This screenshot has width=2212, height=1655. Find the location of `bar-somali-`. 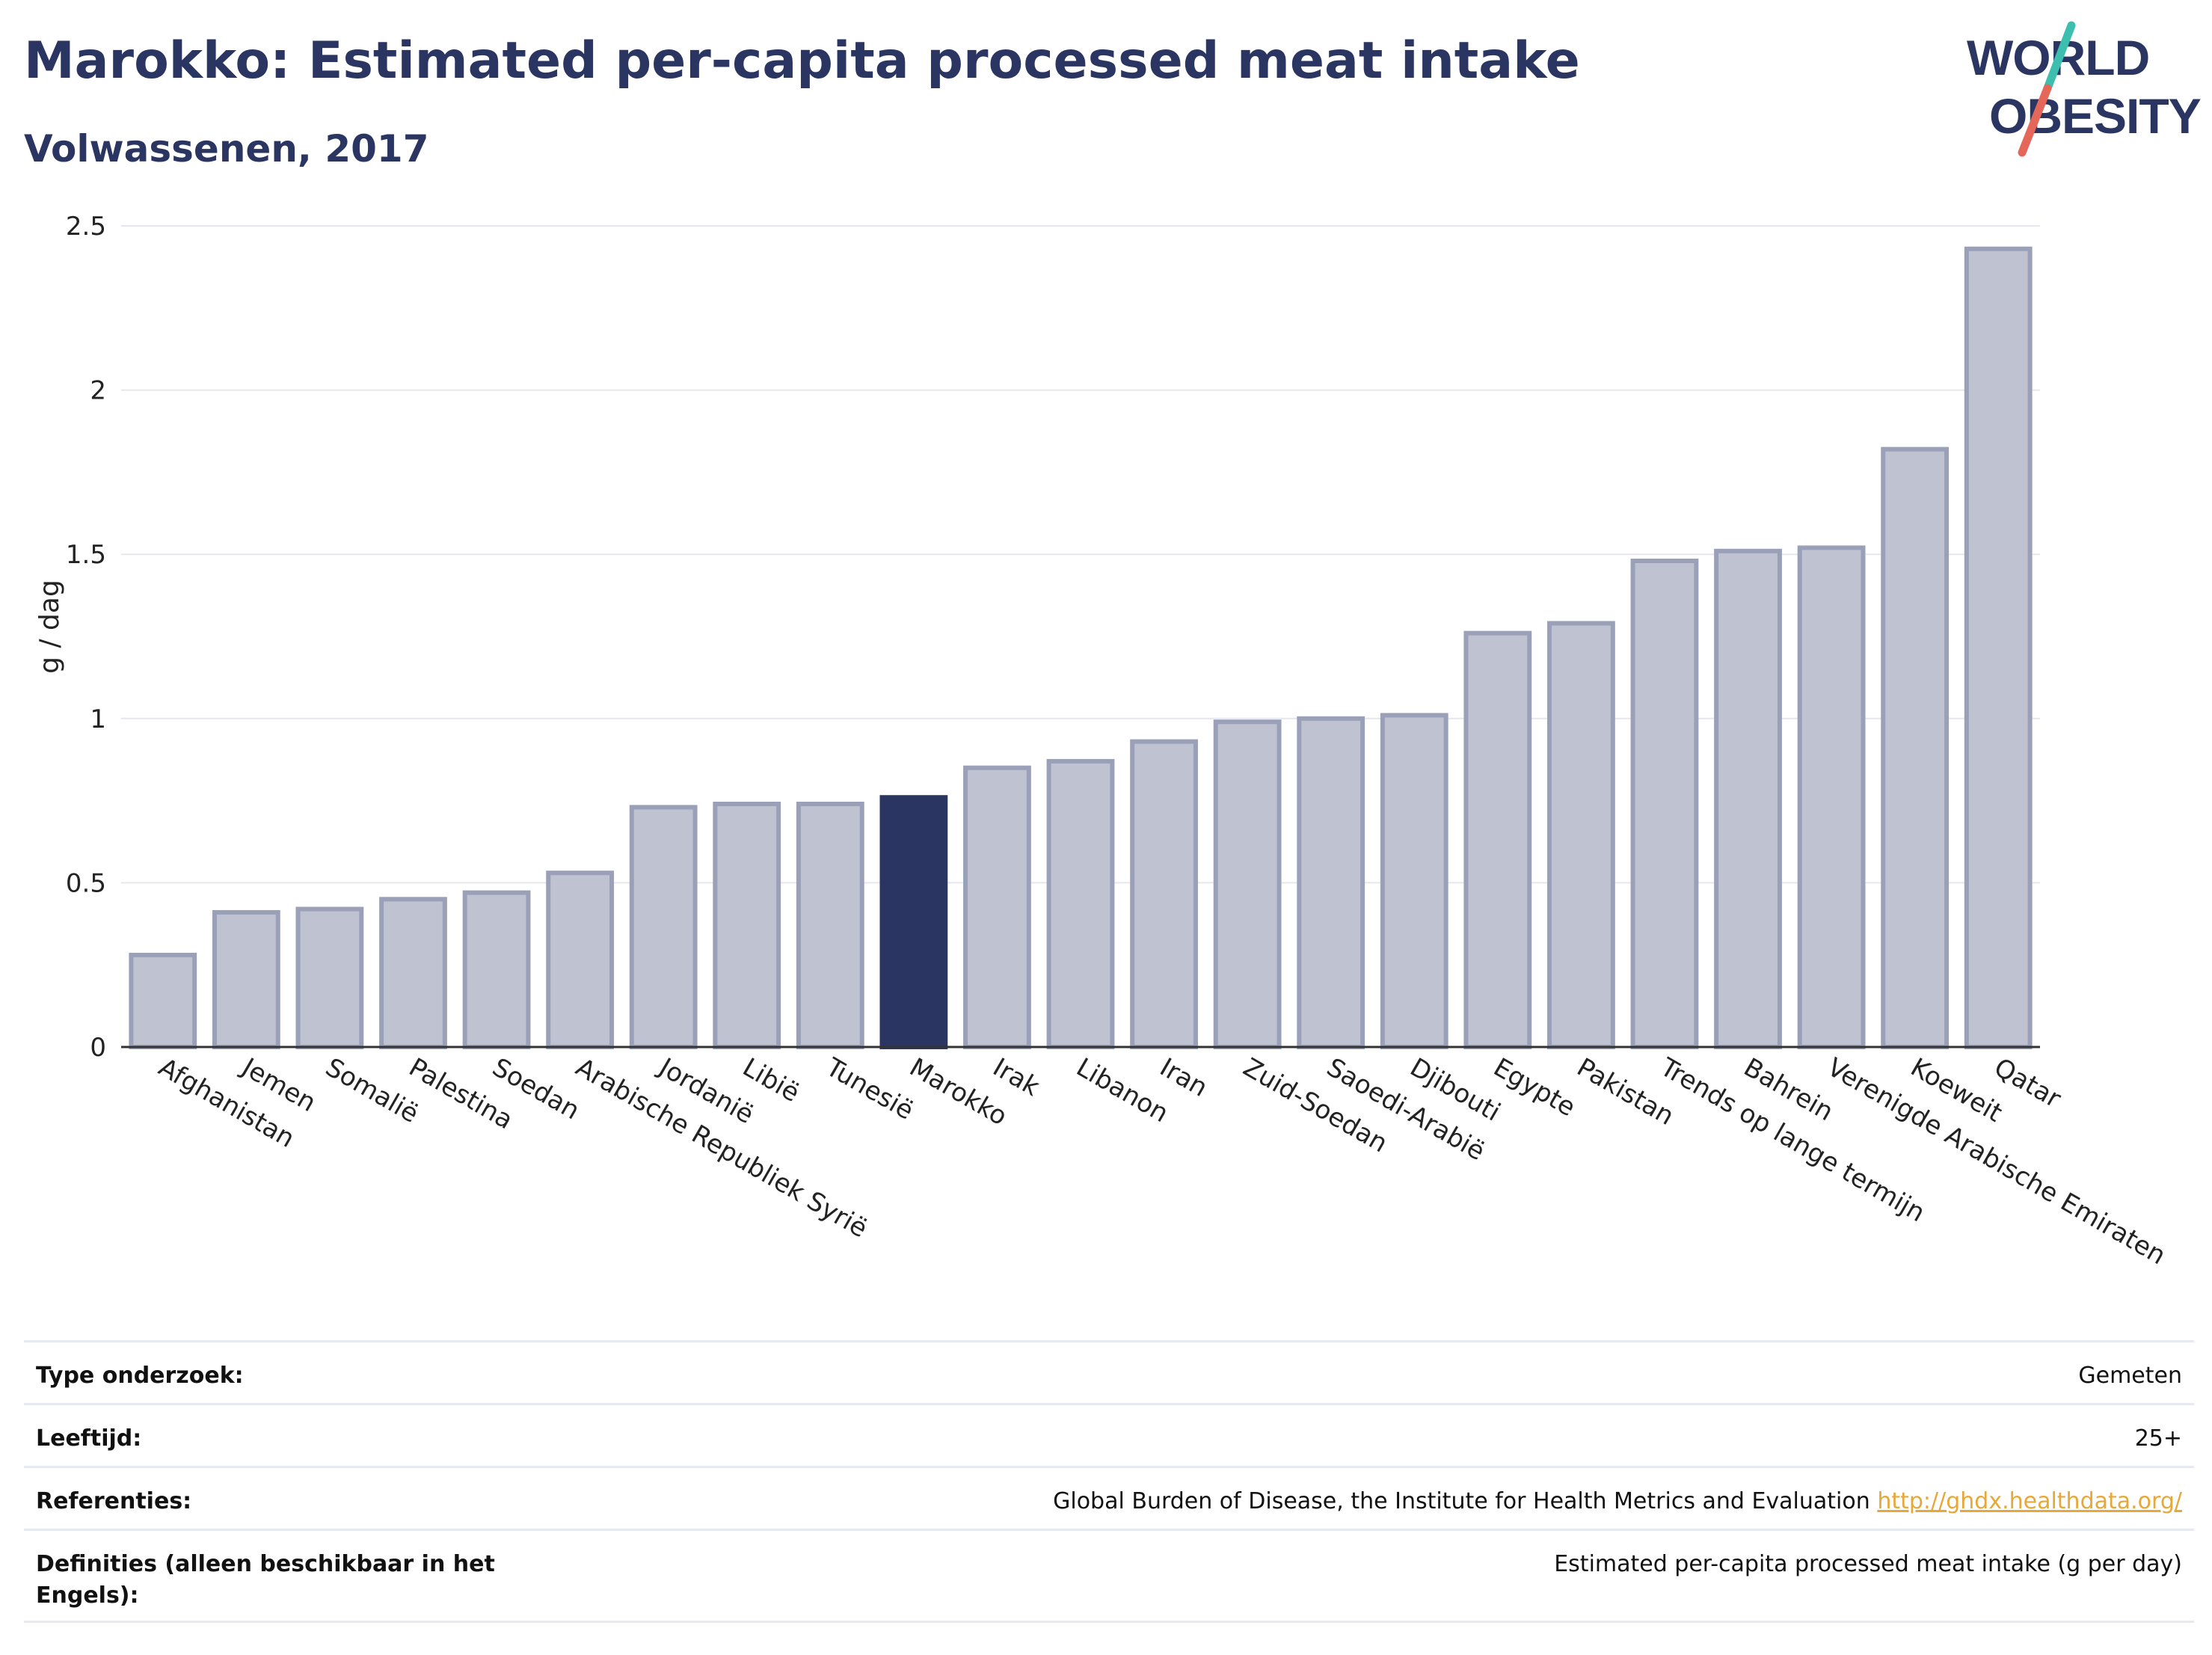

bar-somali- is located at coordinates (329, 978).